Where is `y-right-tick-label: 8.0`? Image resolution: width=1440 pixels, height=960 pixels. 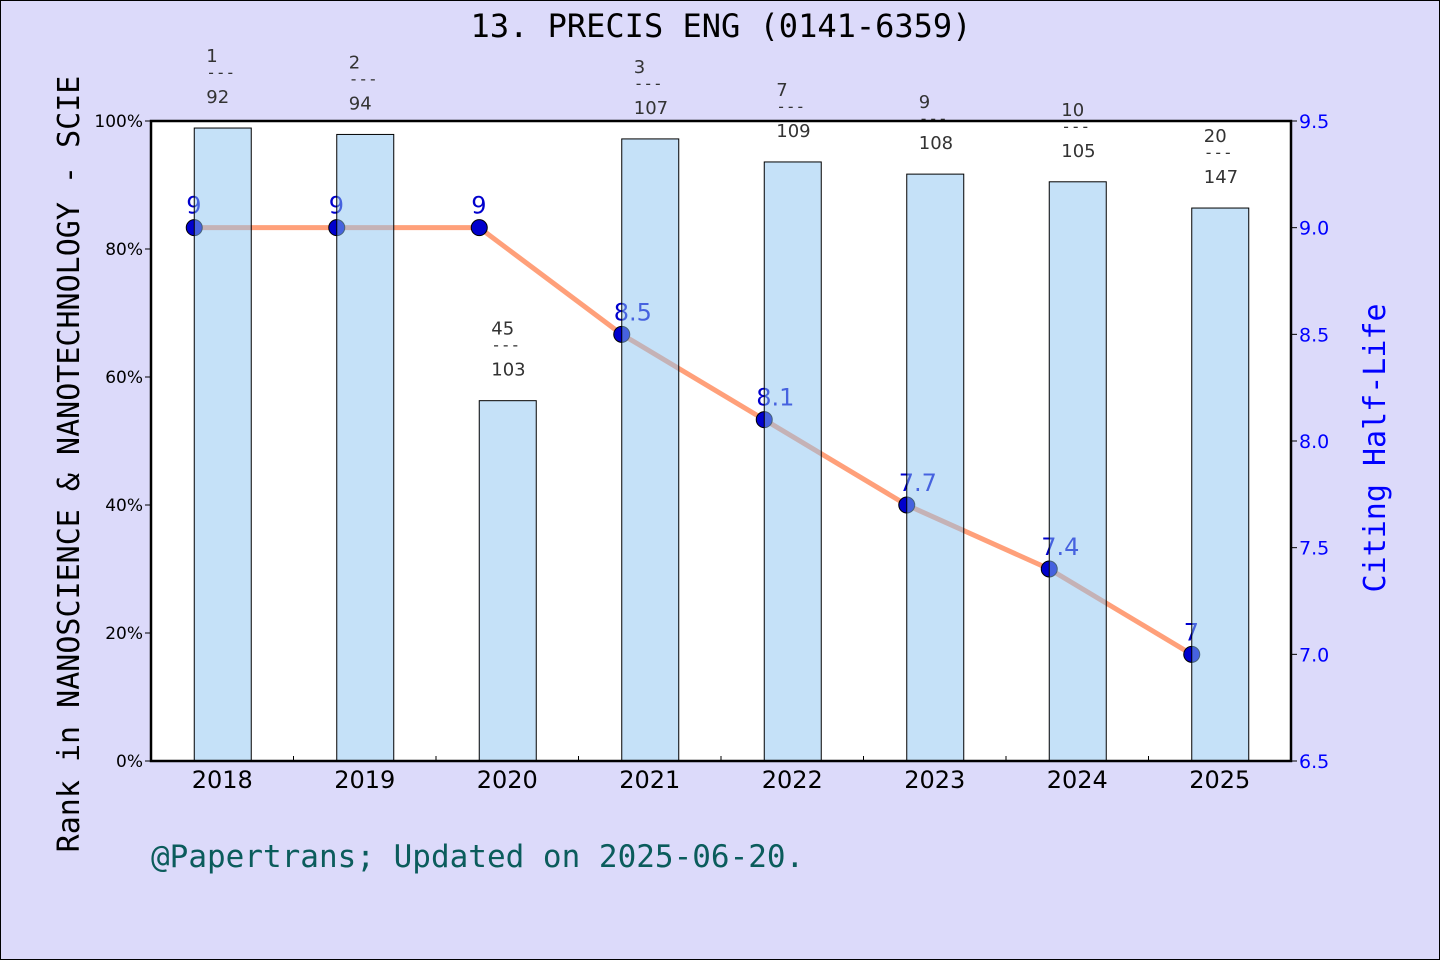
y-right-tick-label: 8.0 is located at coordinates (1314, 442).